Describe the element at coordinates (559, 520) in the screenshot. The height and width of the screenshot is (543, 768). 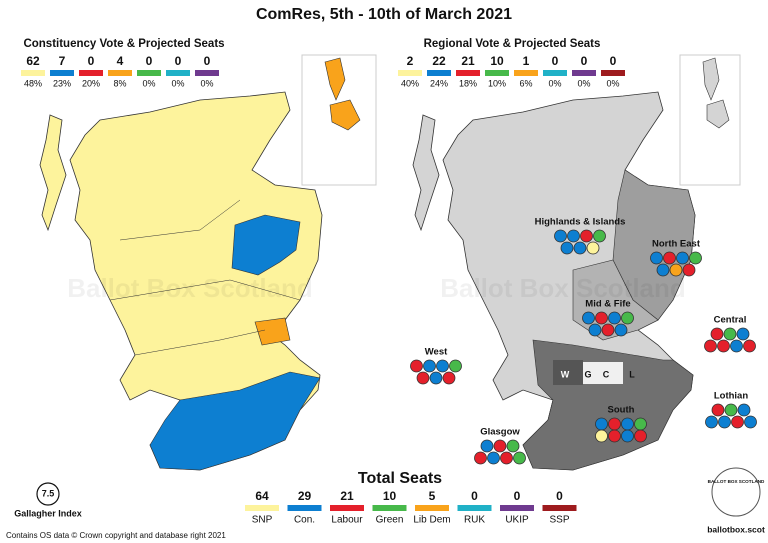
I see `party-name: SSP` at that location.